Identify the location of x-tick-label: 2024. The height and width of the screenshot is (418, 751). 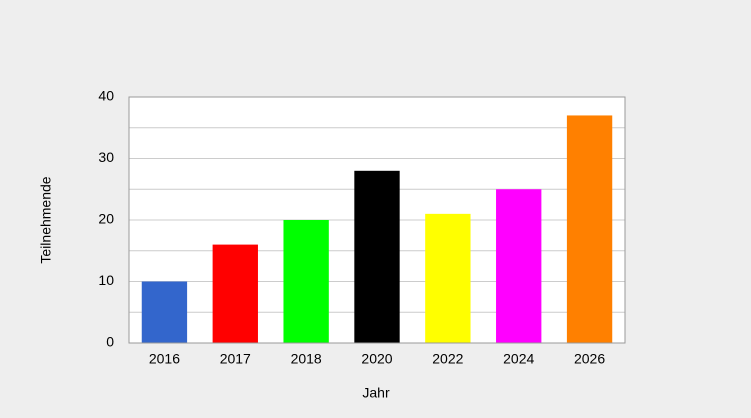
(518, 359).